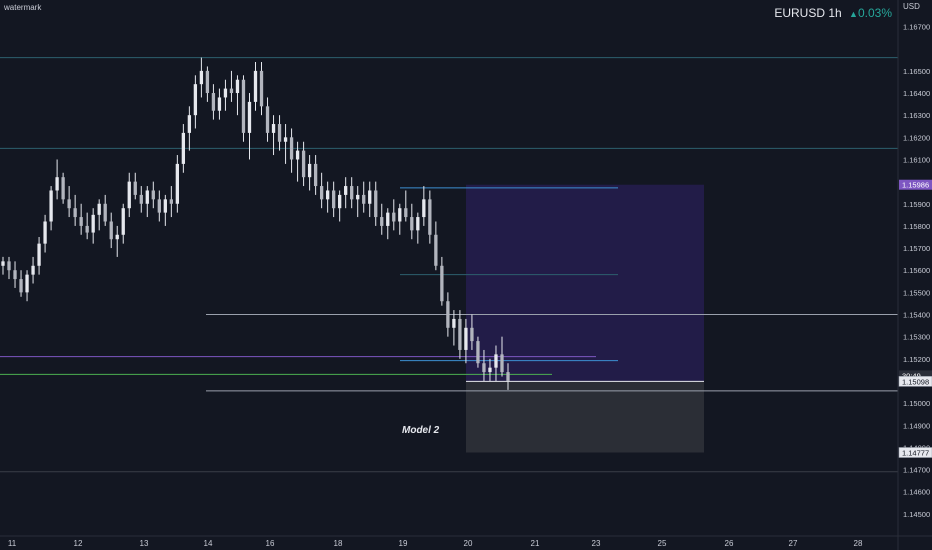 The height and width of the screenshot is (550, 932). Describe the element at coordinates (915, 184) in the screenshot. I see `price-label: 1.15986` at that location.